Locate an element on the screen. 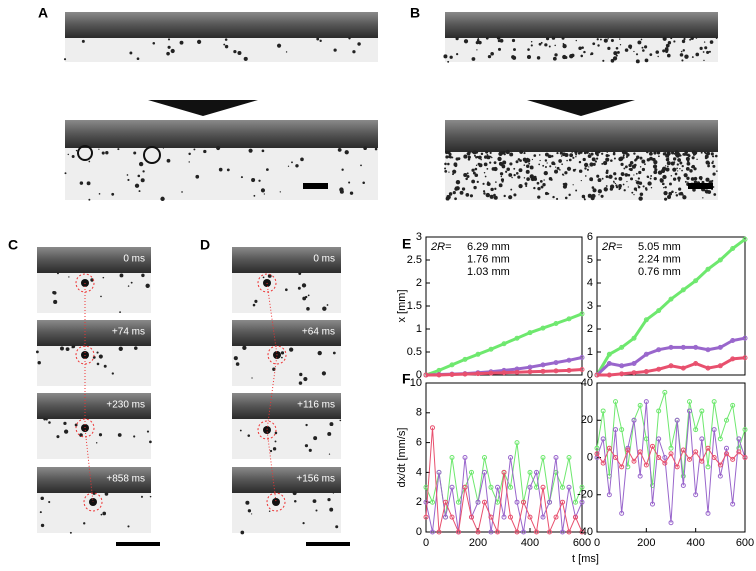  x-tick-label: 400 is located at coordinates (530, 543).